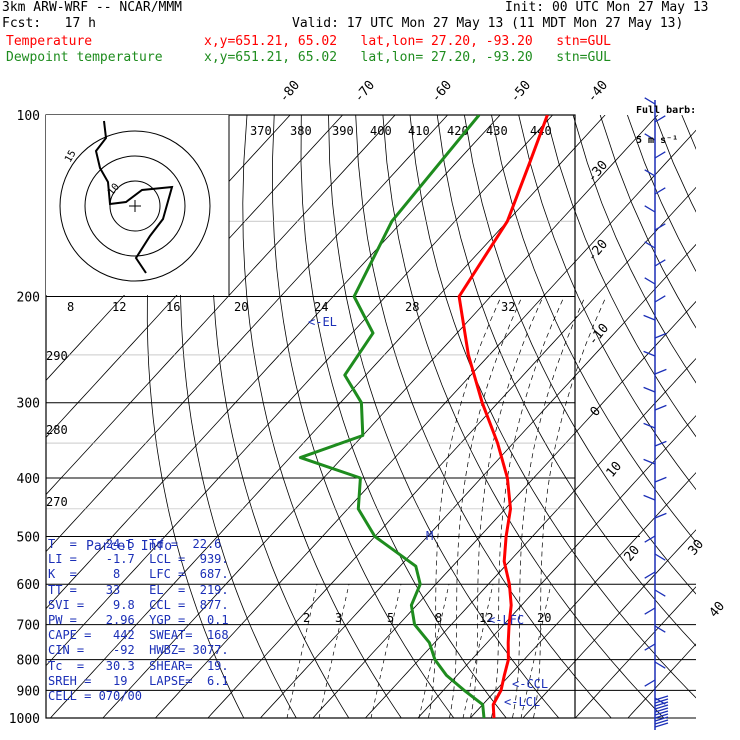  I want to click on full-barb-legend: Full barb: 5 m s⁻¹, so click(666, 121).